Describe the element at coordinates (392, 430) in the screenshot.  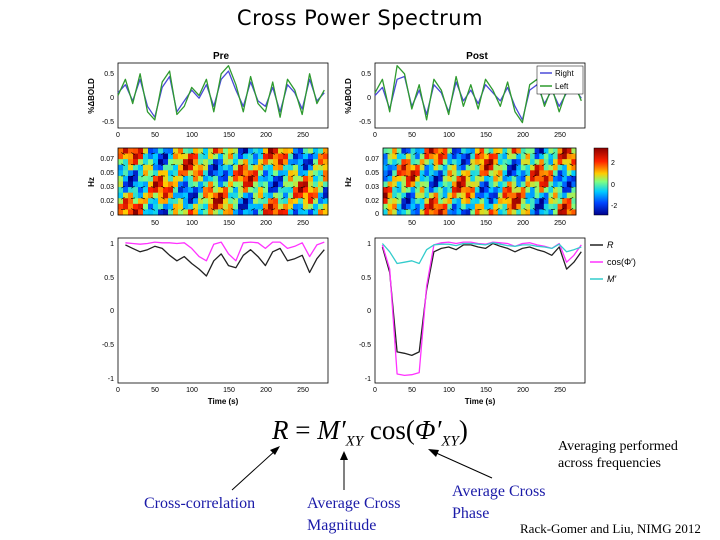
I see `eq-cos: cos(` at that location.